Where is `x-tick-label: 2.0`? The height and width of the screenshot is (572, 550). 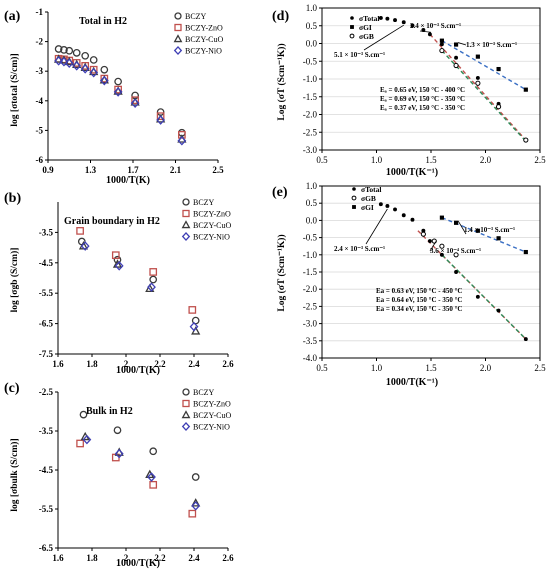 x-tick-label: 2.0 is located at coordinates (486, 160).